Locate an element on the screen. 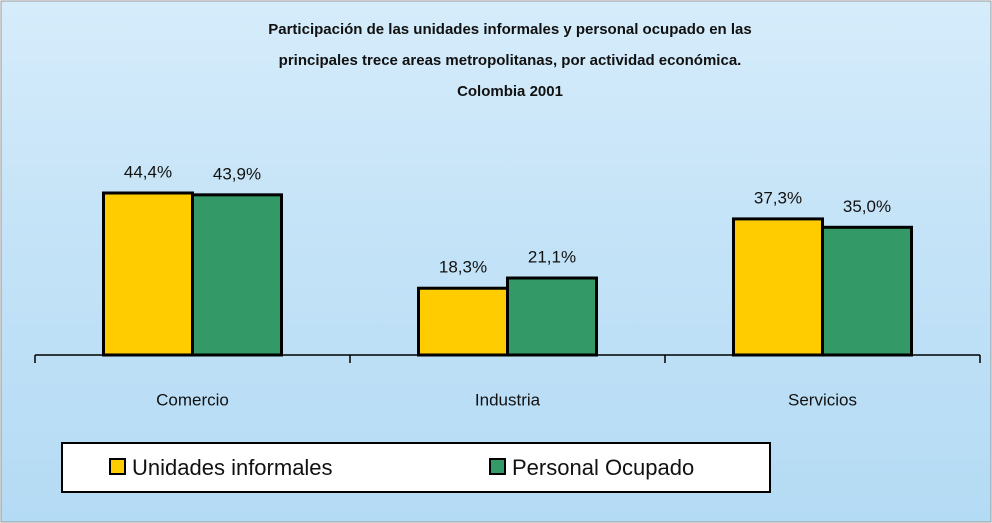 This screenshot has width=992, height=523. x-tick-label: Industria is located at coordinates (508, 399).